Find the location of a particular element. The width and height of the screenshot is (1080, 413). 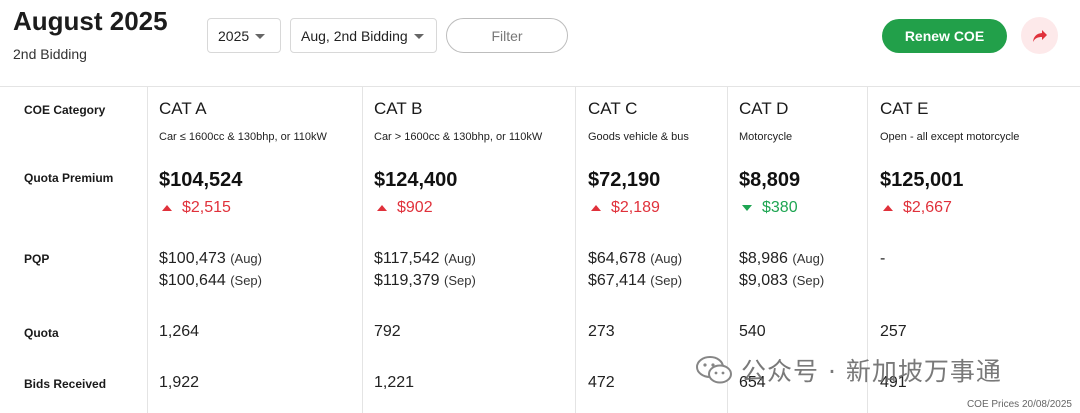

cat-c-pqp-sep: $67,414 (Sep) is located at coordinates (635, 281).